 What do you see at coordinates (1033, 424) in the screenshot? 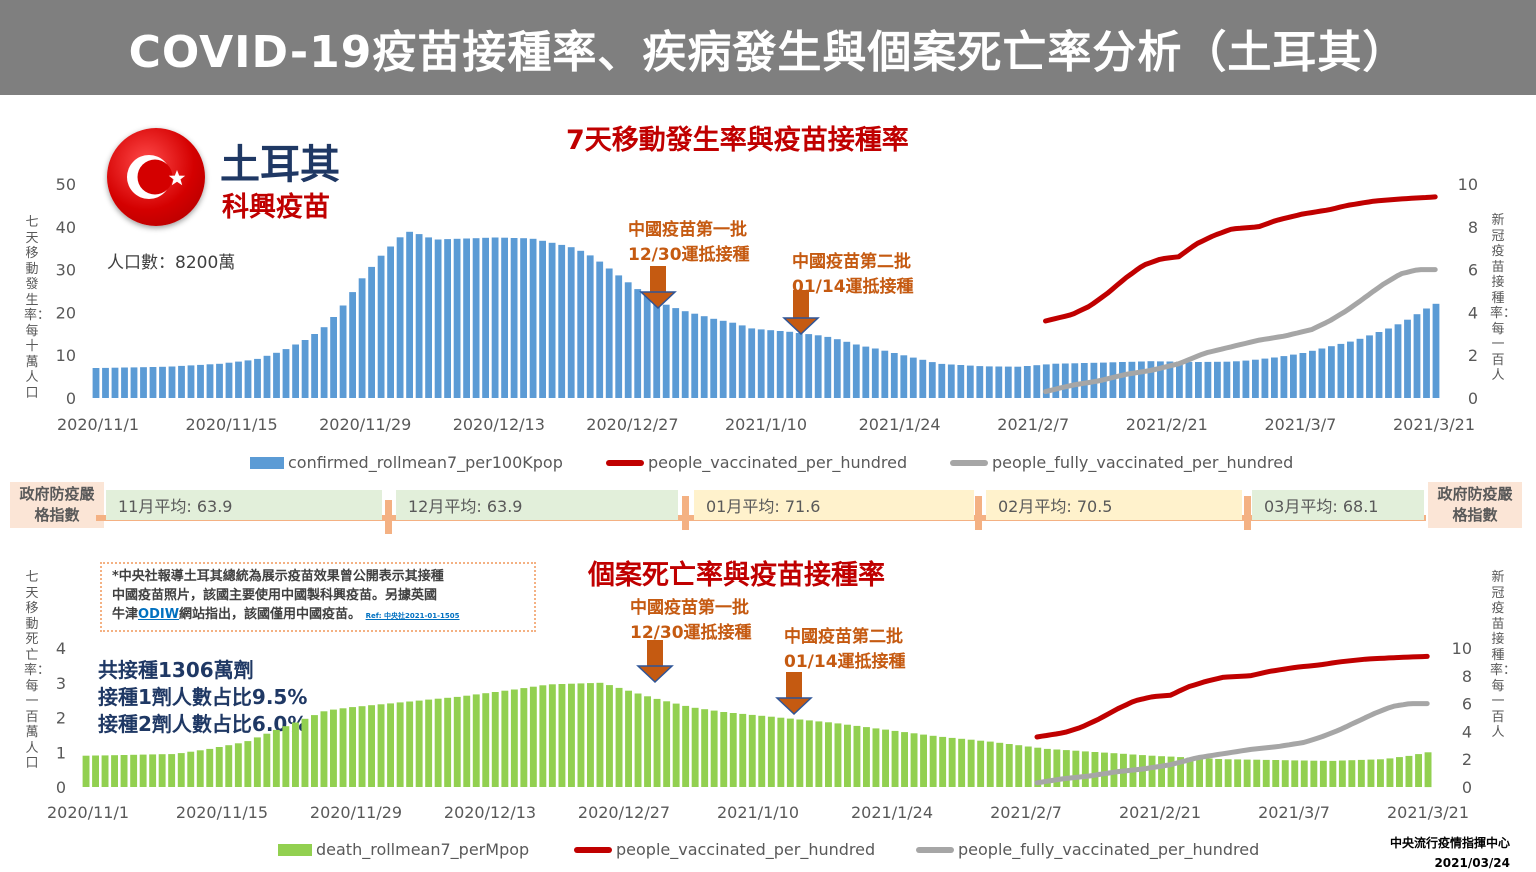
I see `x-axis-tick: 2021/2/7` at bounding box center [1033, 424].